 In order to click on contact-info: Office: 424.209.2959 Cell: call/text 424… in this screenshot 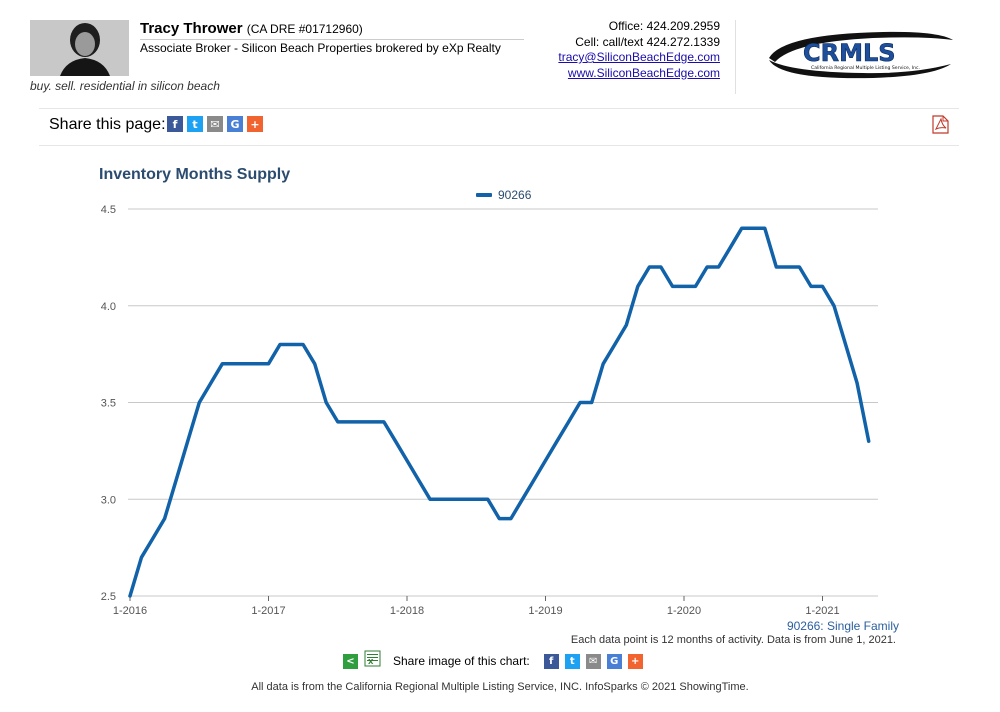, I will do `click(620, 50)`.